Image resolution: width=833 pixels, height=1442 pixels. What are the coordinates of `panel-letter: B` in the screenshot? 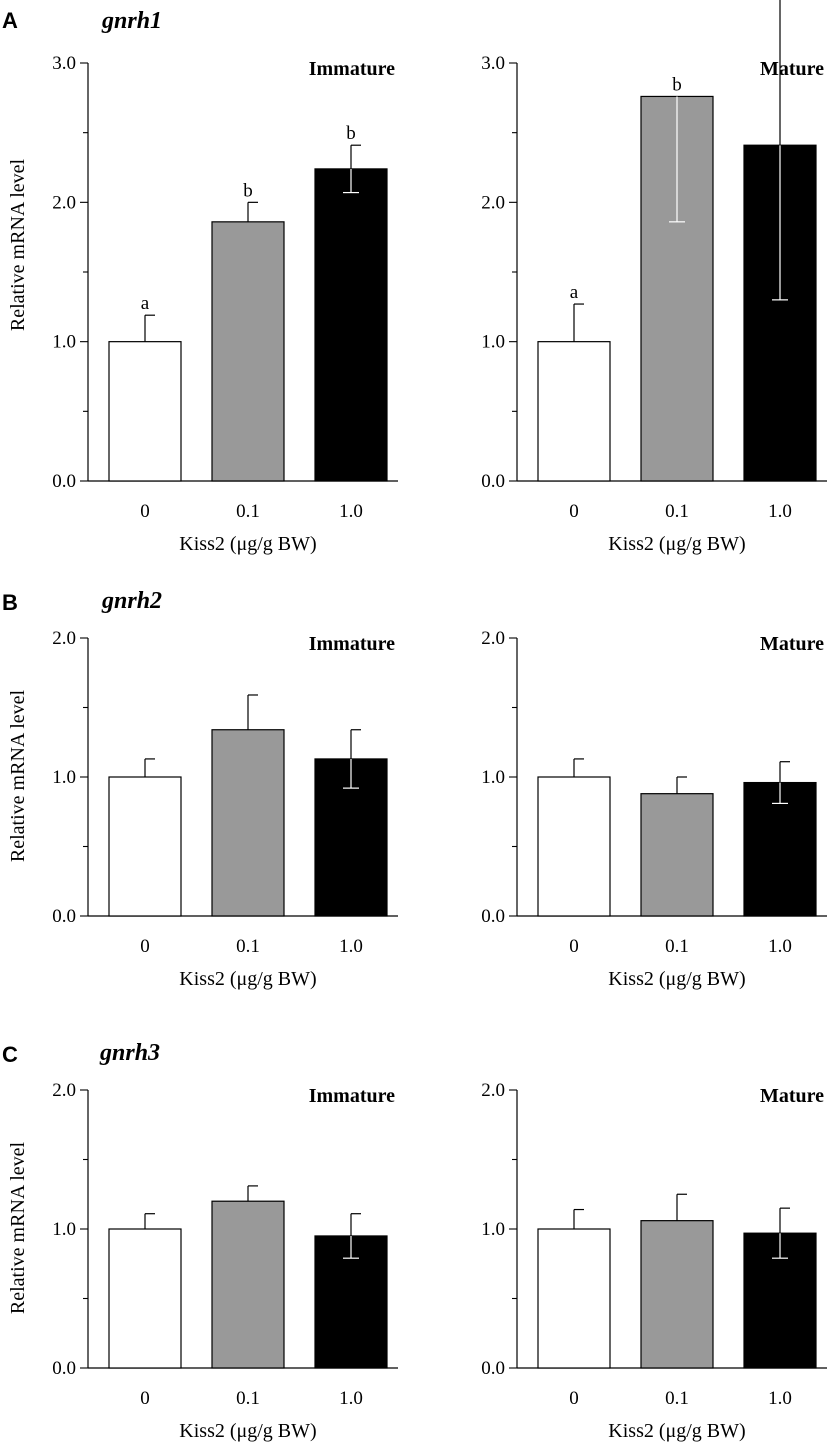 It's located at (10, 602).